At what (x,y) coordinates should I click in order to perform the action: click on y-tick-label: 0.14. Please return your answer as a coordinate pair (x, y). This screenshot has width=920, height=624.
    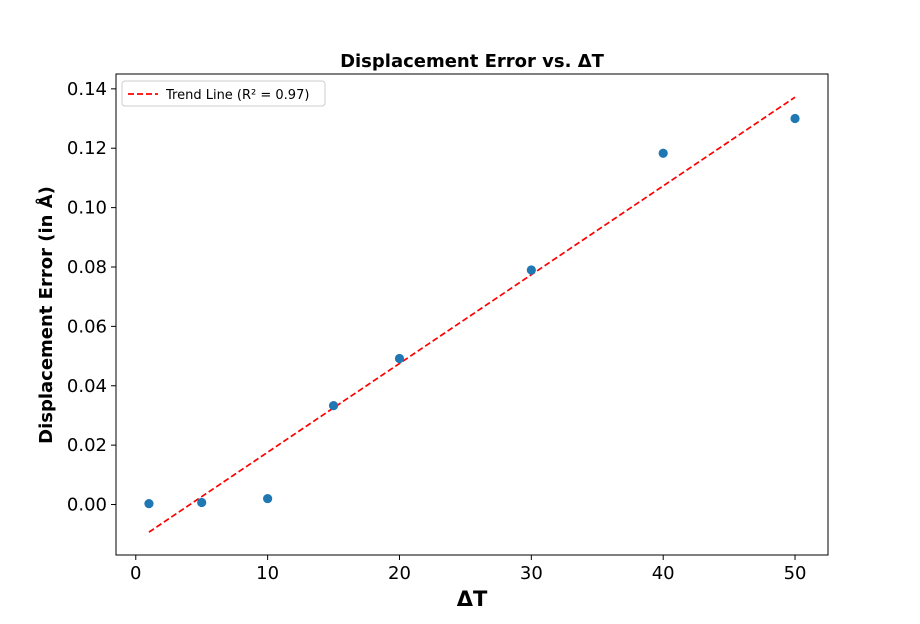
    Looking at the image, I should click on (87, 89).